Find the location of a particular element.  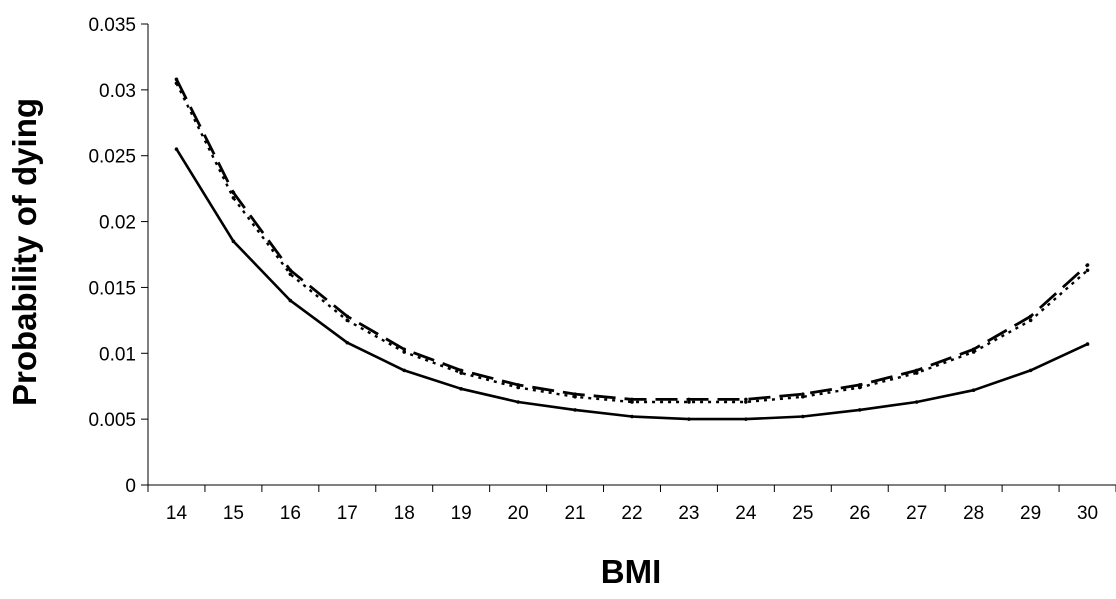

x-tick-label: 21 is located at coordinates (574, 513).